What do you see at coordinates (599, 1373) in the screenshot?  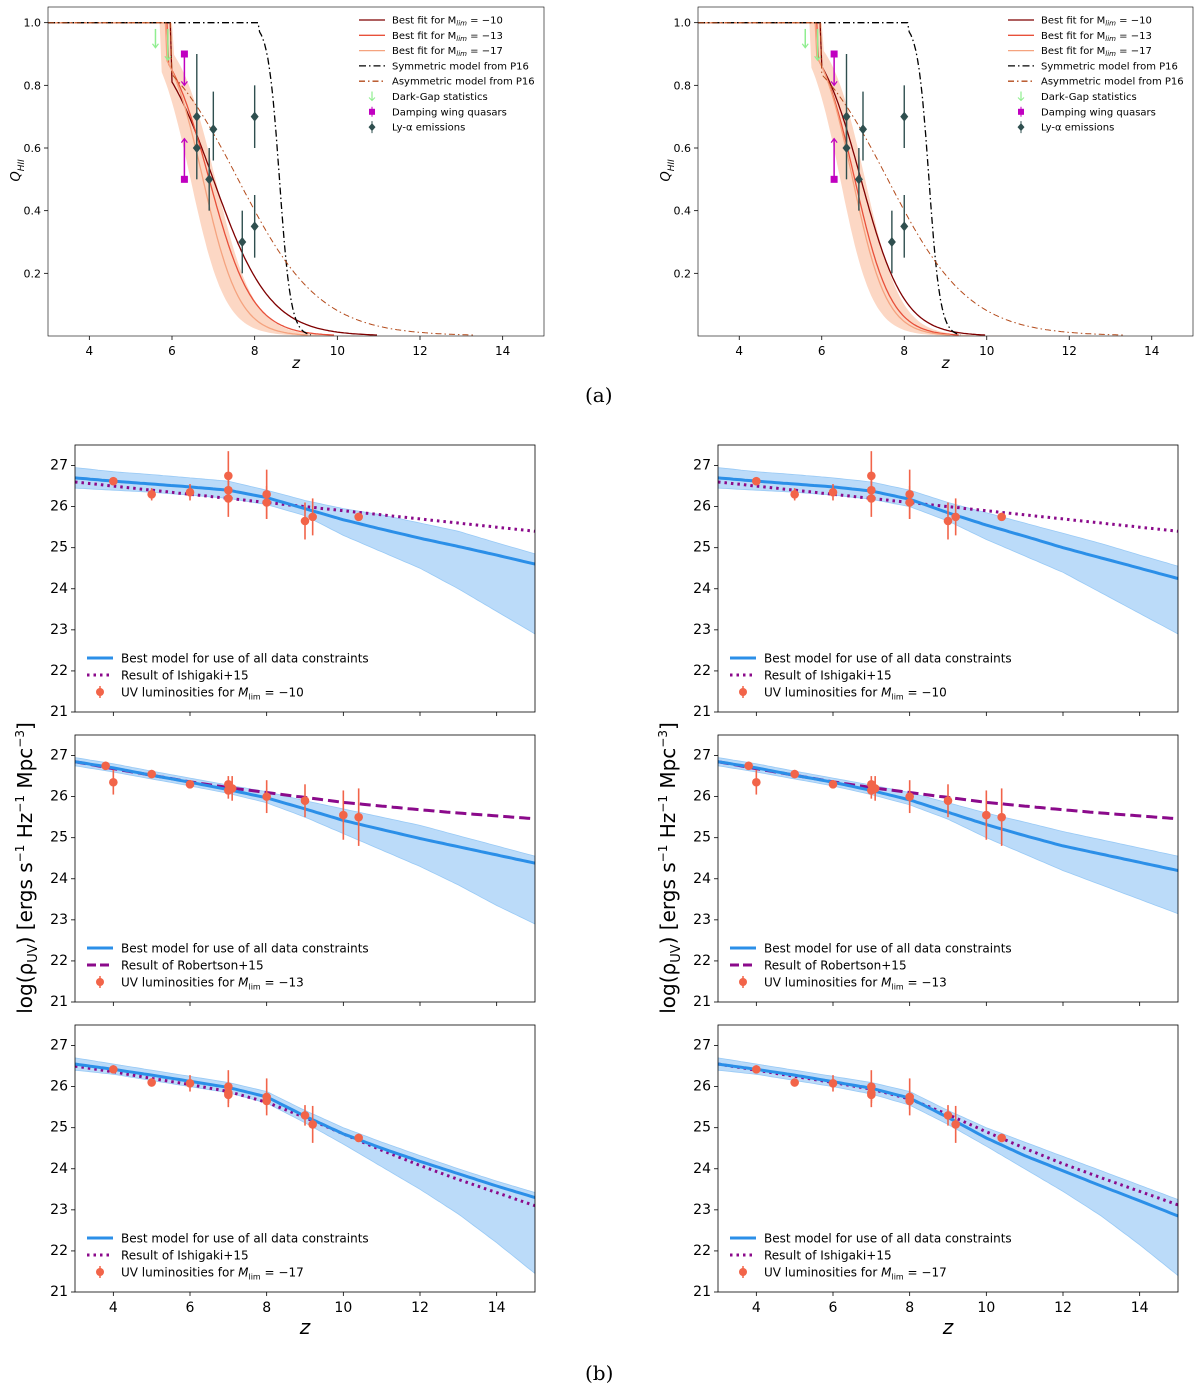 I see `caption-b: (b)` at bounding box center [599, 1373].